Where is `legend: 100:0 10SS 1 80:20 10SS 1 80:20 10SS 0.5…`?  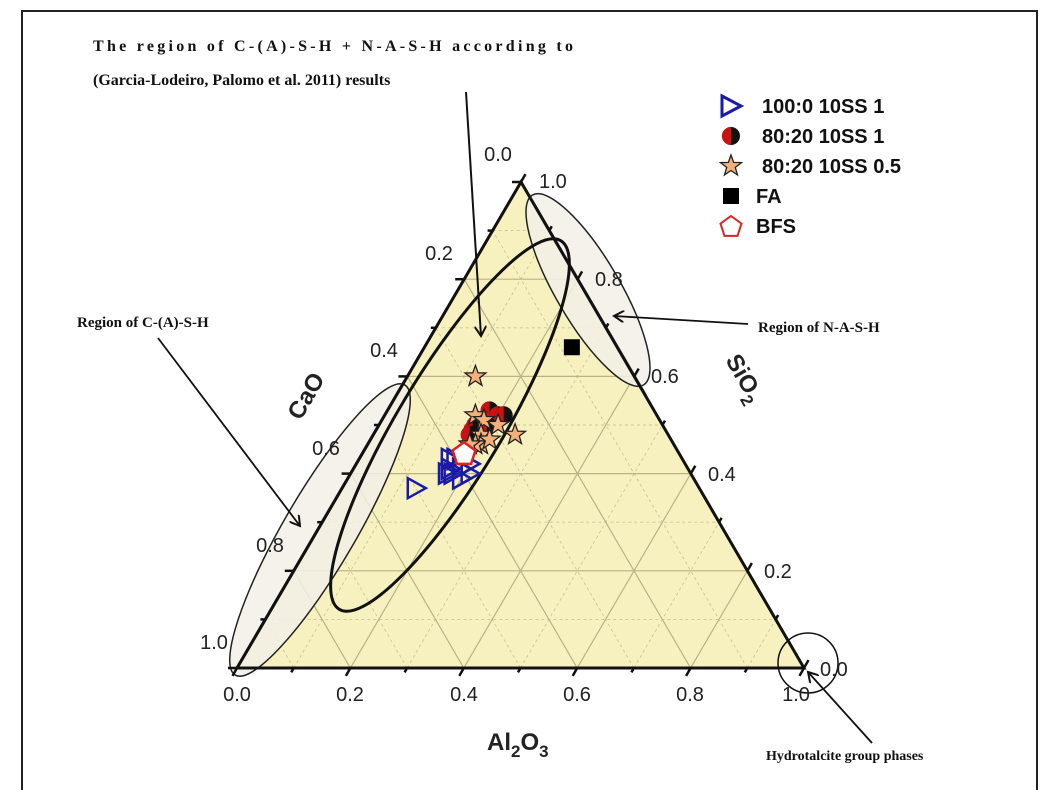
legend: 100:0 10SS 1 80:20 10SS 1 80:20 10SS 0.5… is located at coordinates (809, 165).